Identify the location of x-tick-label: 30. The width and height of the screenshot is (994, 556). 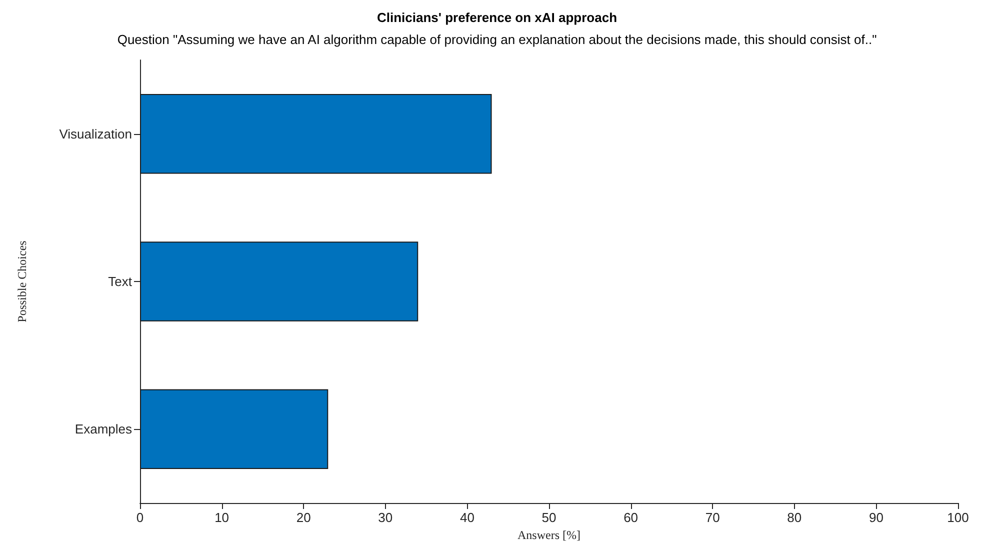
(385, 517).